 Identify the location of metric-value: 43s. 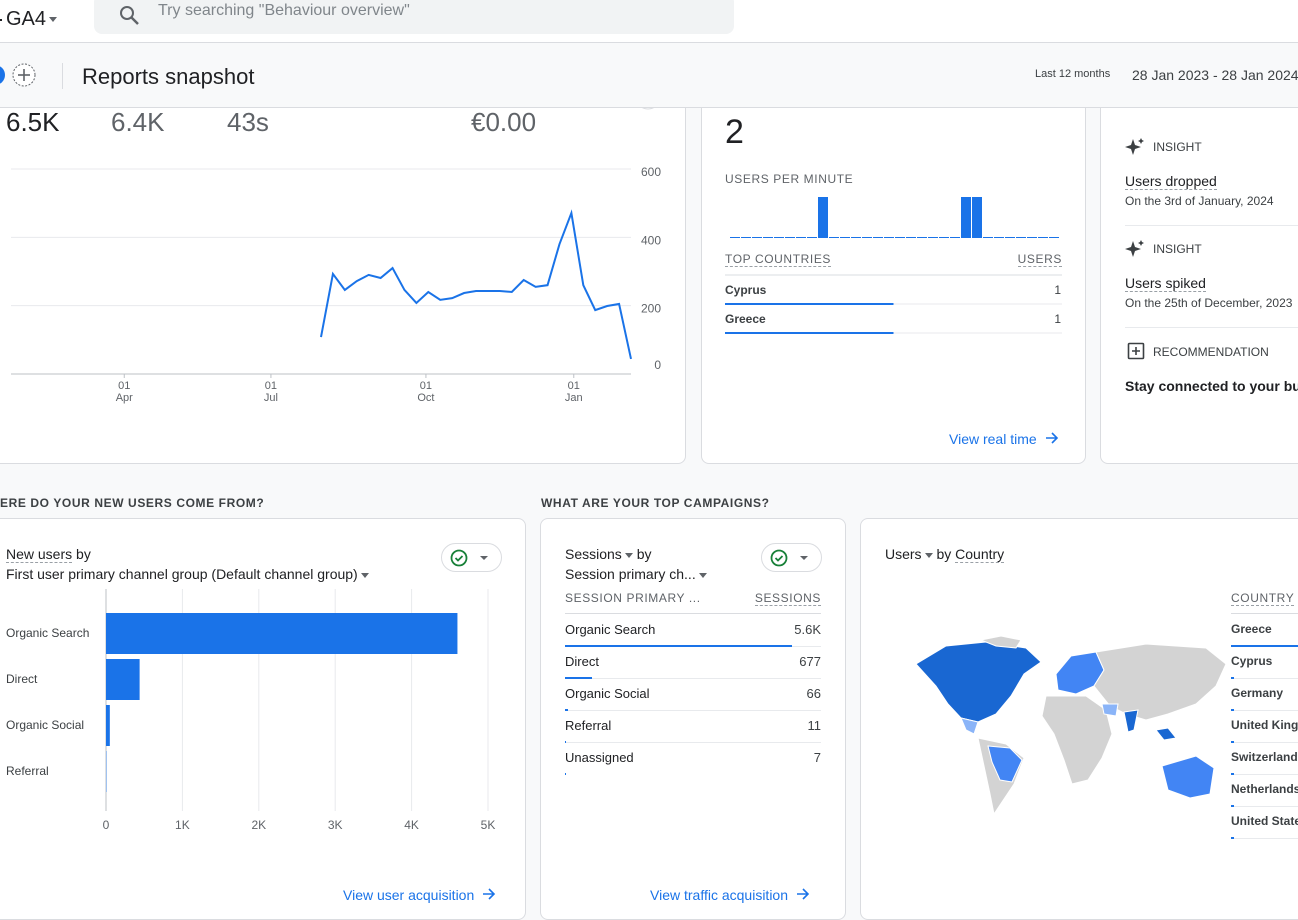
(248, 122).